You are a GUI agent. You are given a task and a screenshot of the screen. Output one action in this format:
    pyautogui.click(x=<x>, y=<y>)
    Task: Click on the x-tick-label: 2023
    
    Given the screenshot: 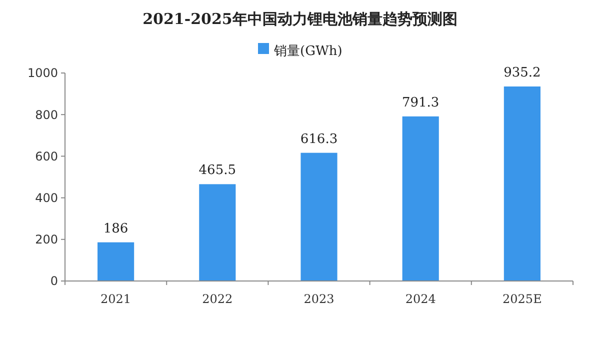 What is the action you would take?
    pyautogui.click(x=319, y=299)
    